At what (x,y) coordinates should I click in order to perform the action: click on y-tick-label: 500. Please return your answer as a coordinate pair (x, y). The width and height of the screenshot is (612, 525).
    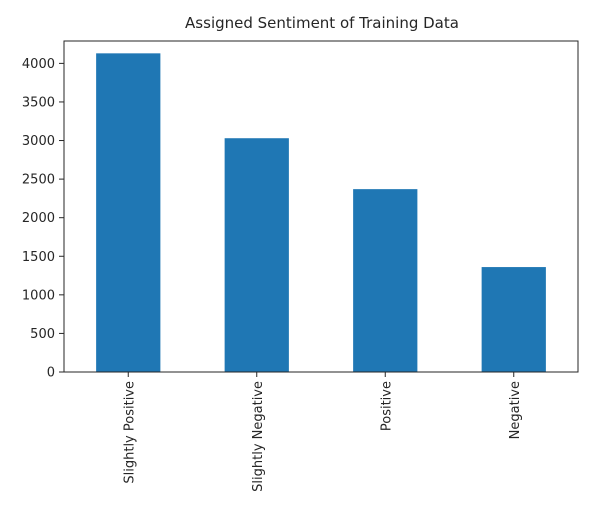
    Looking at the image, I should click on (42, 334).